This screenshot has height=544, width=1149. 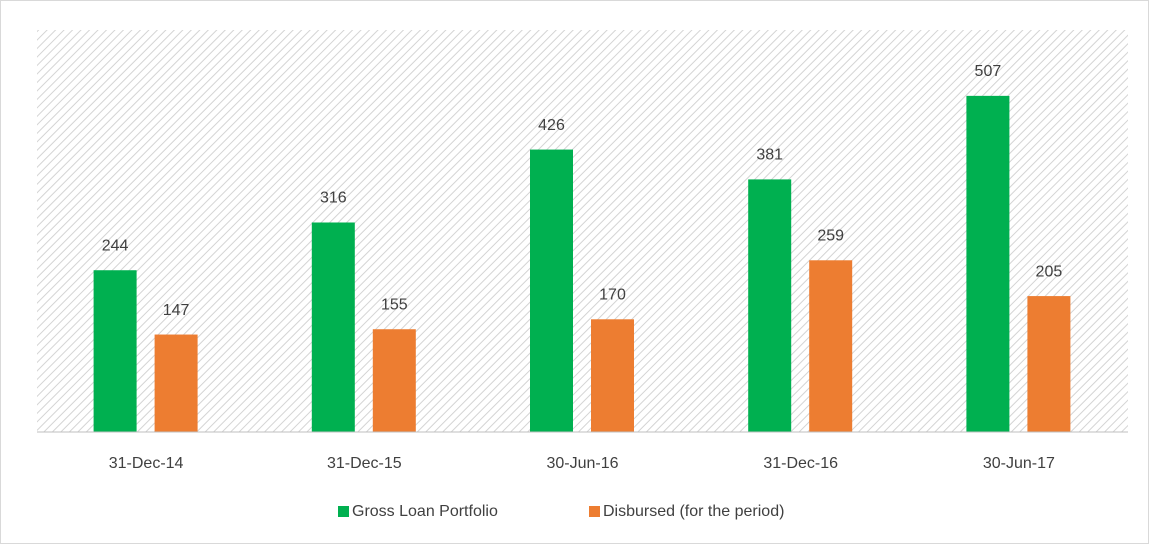 What do you see at coordinates (800, 463) in the screenshot?
I see `x-tick-label: 31-Dec-16` at bounding box center [800, 463].